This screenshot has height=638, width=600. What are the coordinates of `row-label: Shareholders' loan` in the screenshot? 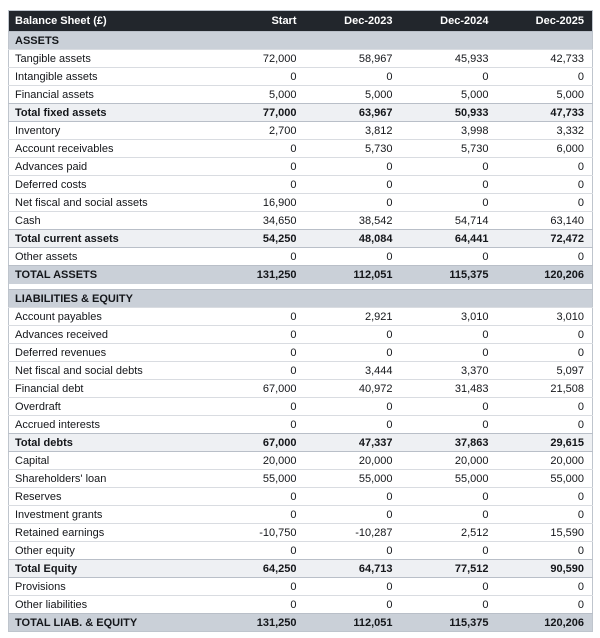 It's located at (108, 478).